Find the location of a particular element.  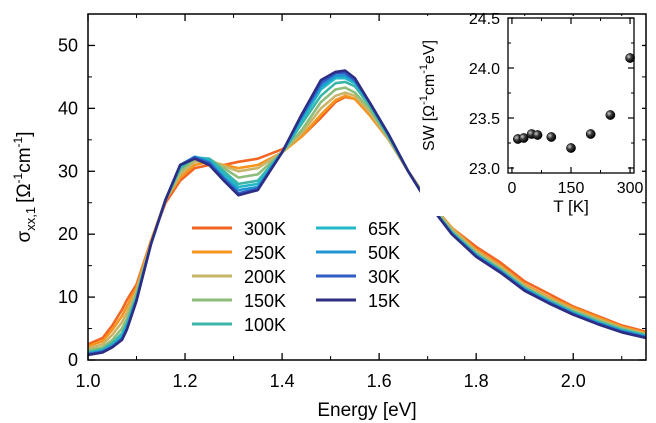

inset-y-axis-symbol: SW is located at coordinates (429, 137).